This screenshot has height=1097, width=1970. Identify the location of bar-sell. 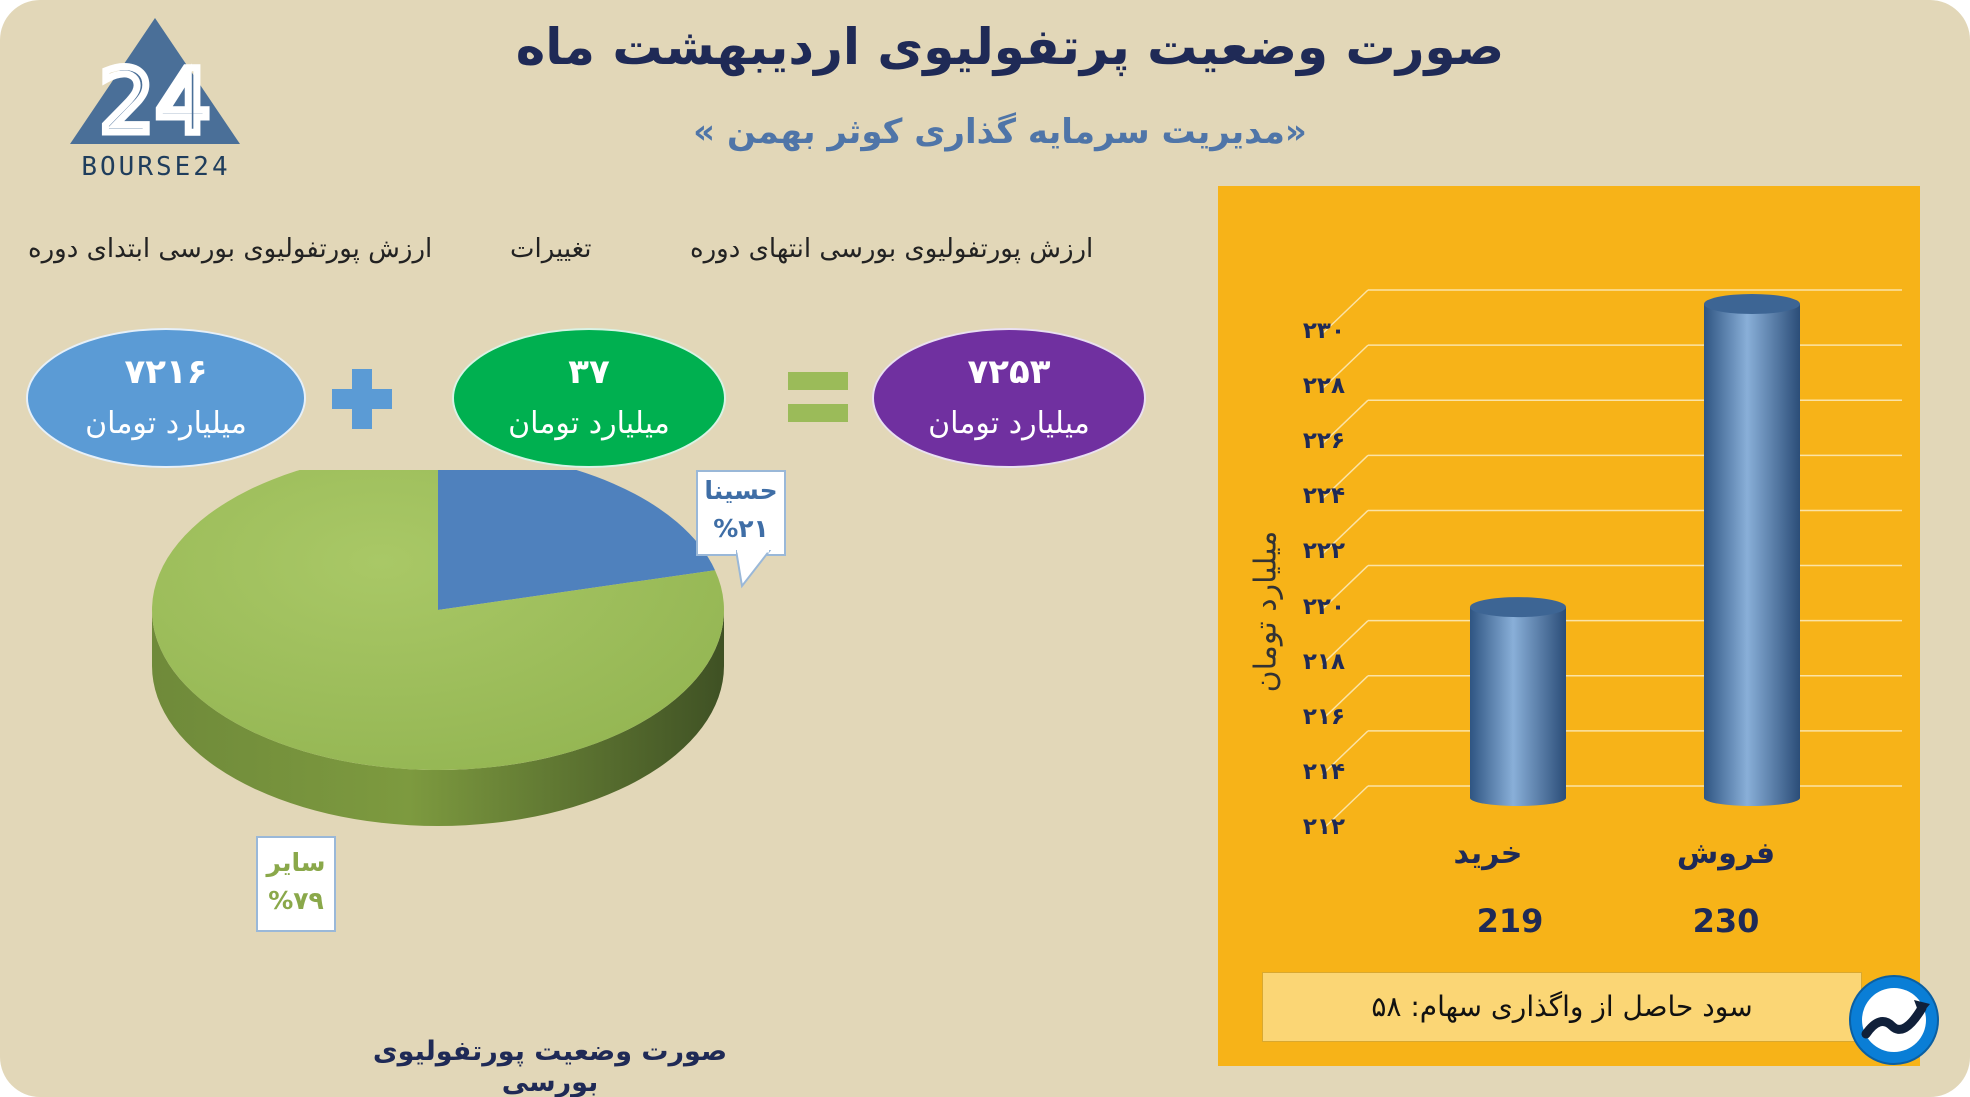
(1752, 550).